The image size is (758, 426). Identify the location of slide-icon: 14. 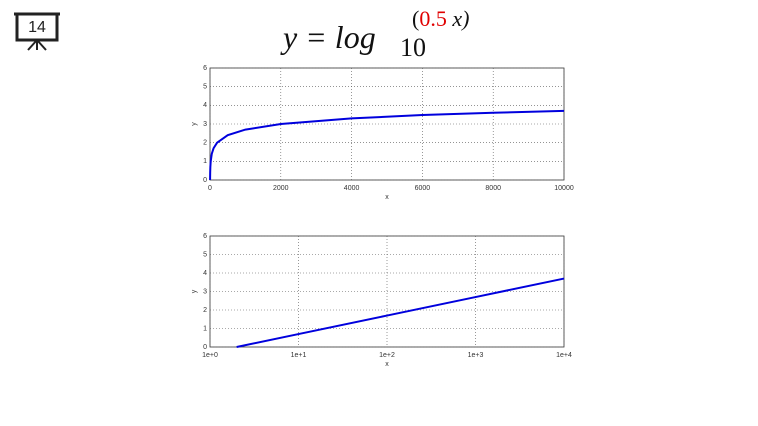
(37, 31).